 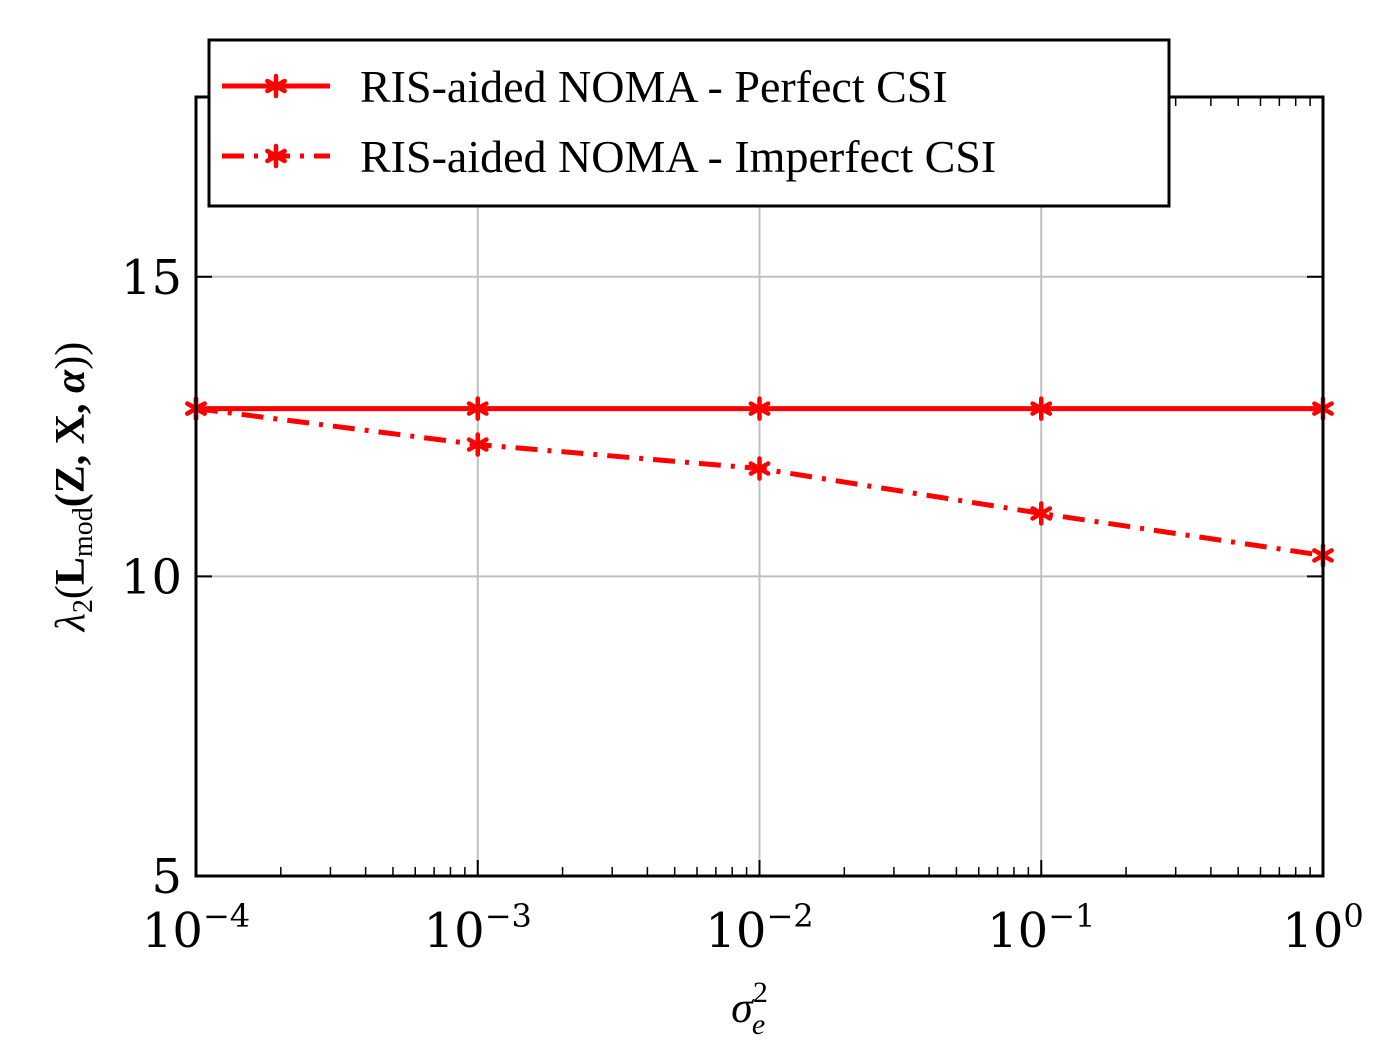 What do you see at coordinates (758, 1024) in the screenshot?
I see `xlabel-sub: e` at bounding box center [758, 1024].